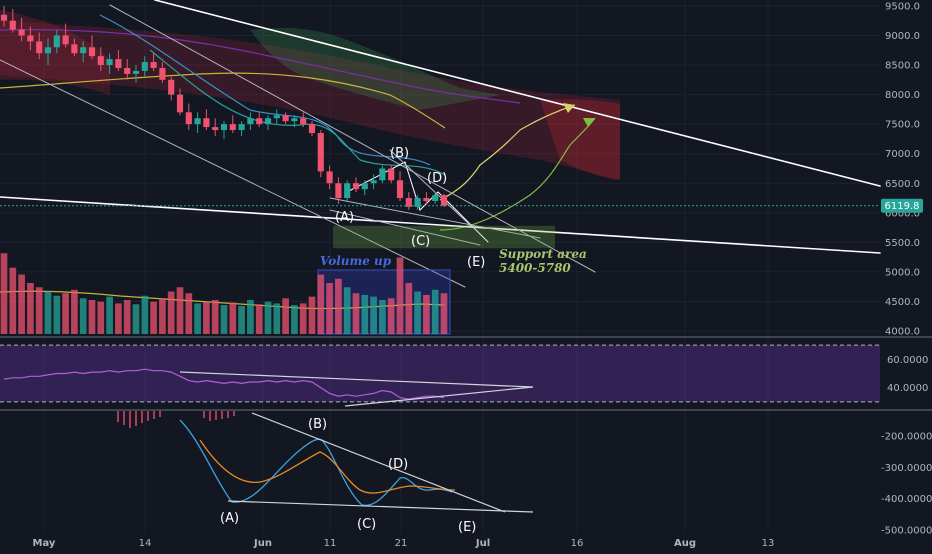  Describe the element at coordinates (543, 254) in the screenshot. I see `support-area-title: Support area` at that location.